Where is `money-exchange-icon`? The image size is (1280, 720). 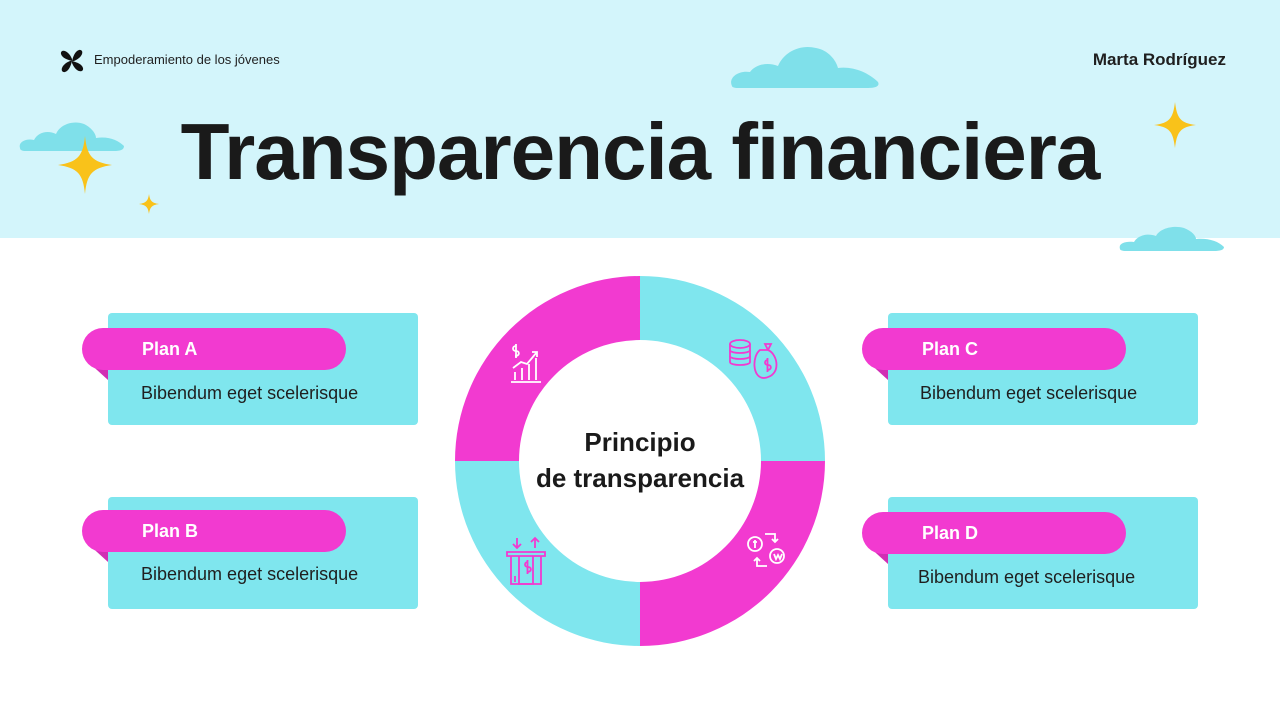 money-exchange-icon is located at coordinates (766, 550).